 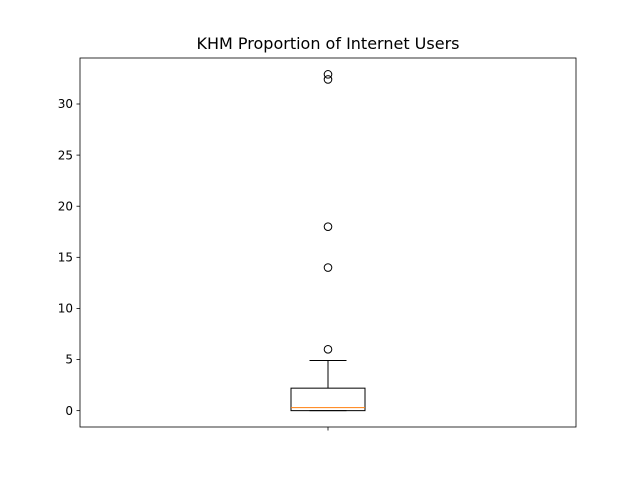 What do you see at coordinates (328, 399) in the screenshot?
I see `iqr-box` at bounding box center [328, 399].